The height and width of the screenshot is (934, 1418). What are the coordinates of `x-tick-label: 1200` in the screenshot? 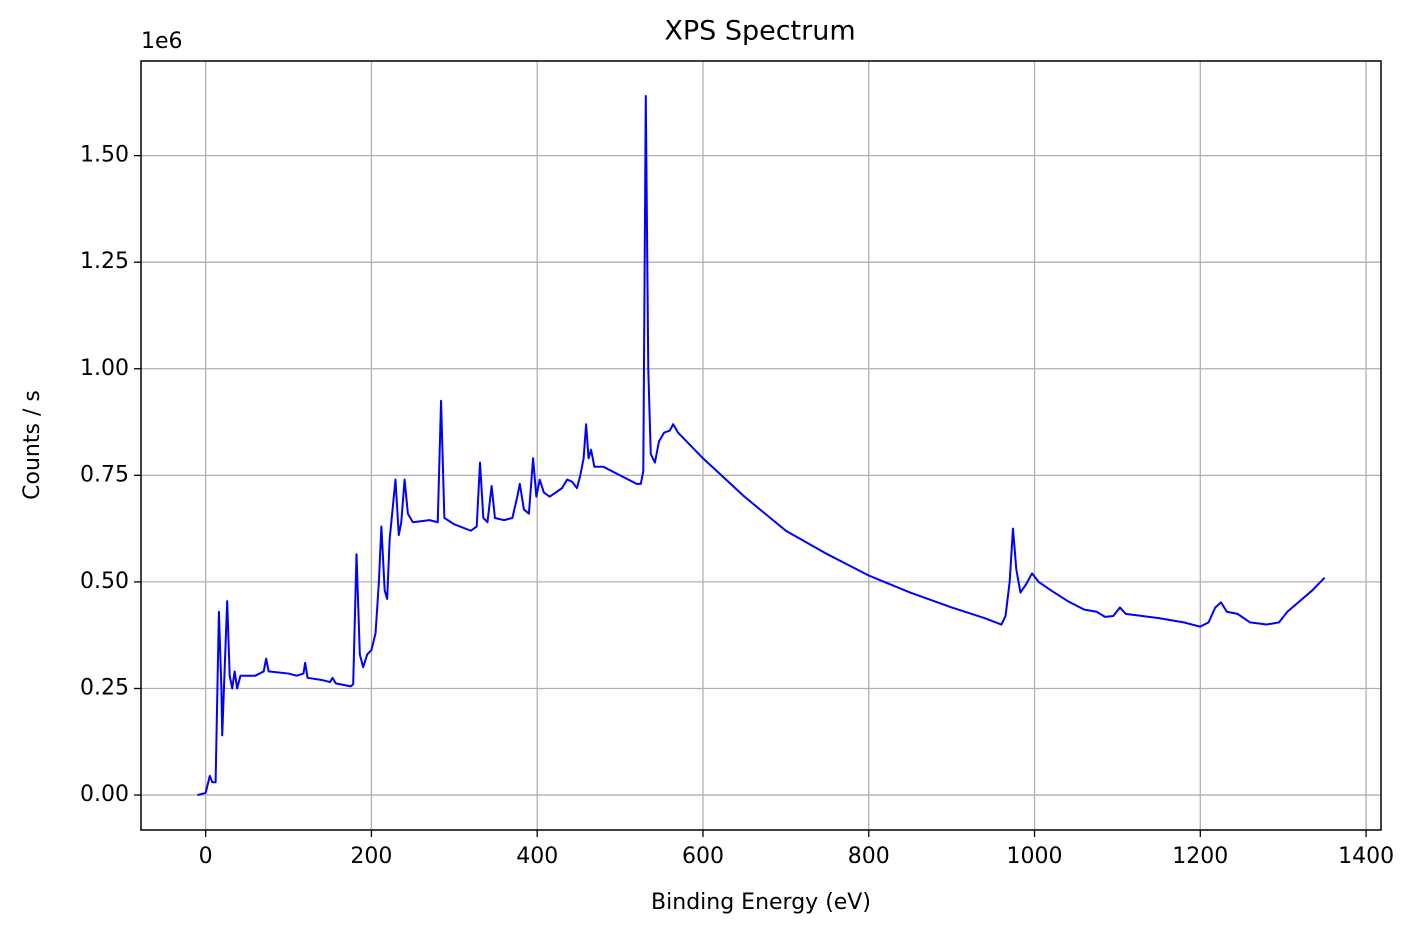 It's located at (1200, 856).